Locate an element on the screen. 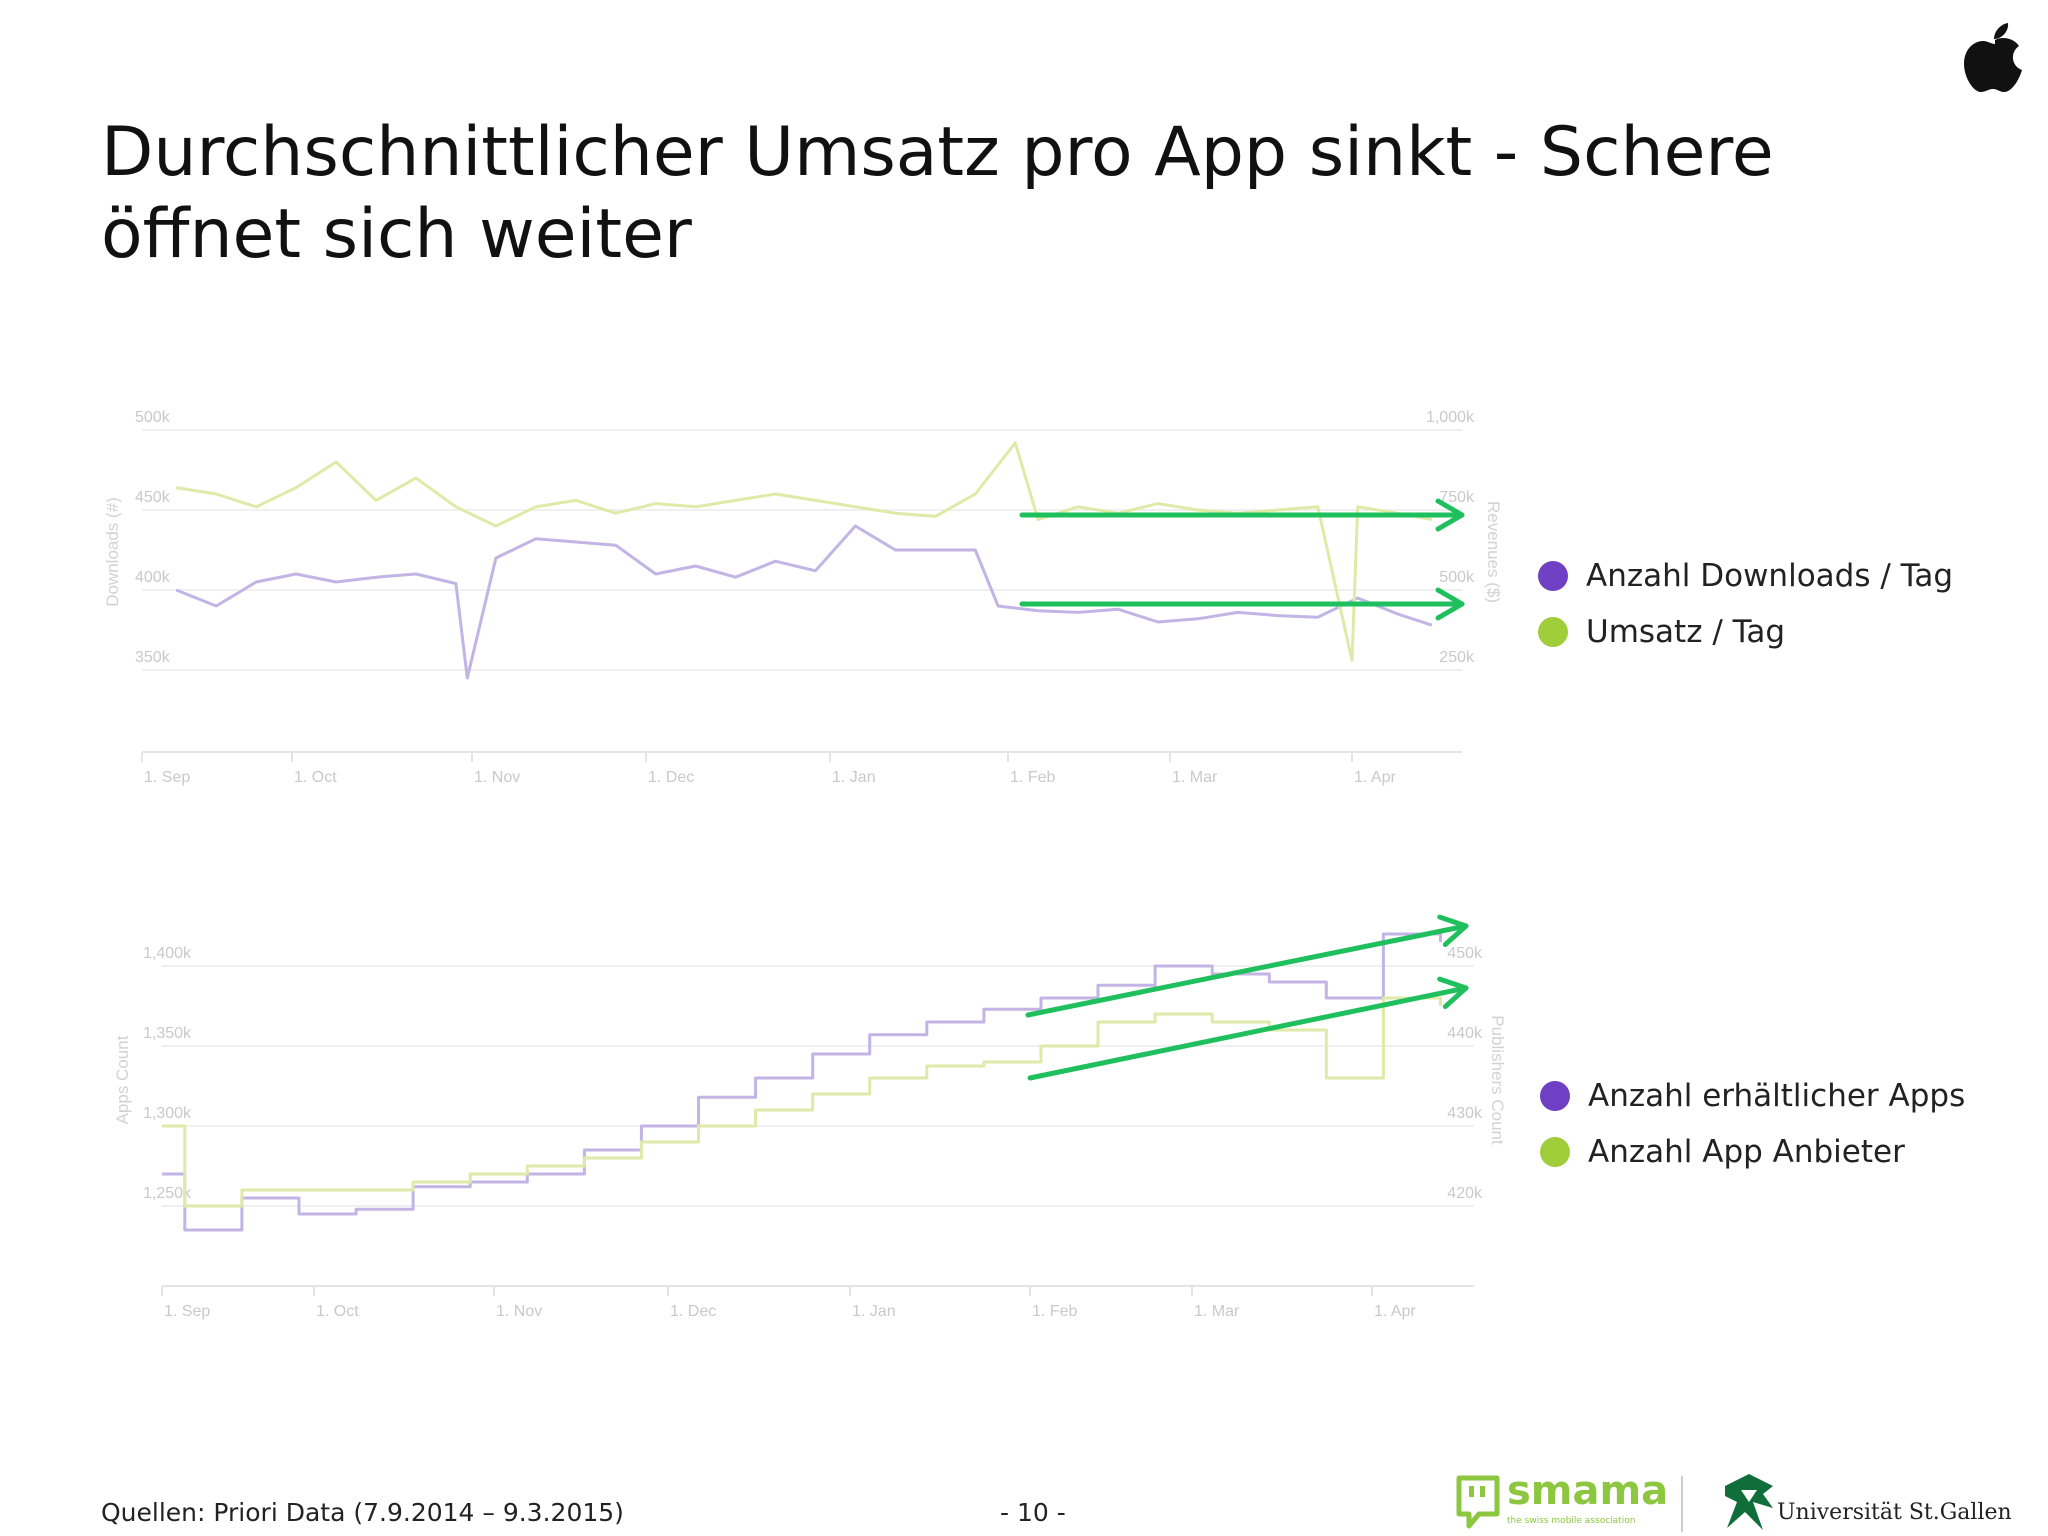 This screenshot has height=1536, width=2048. legend-item-revenue: Umsatz / Tag is located at coordinates (1745, 632).